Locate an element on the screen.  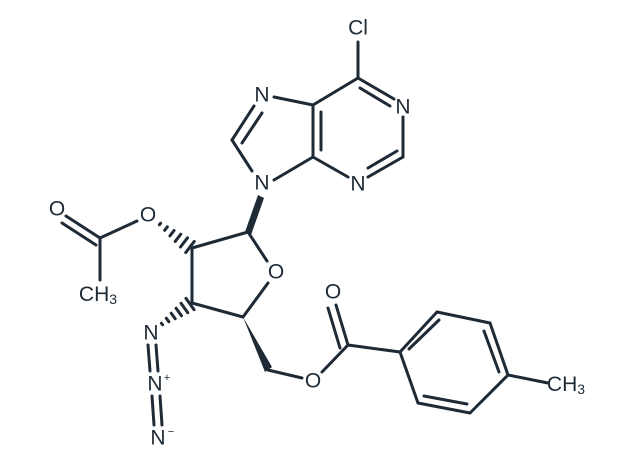
hashed-bonds is located at coordinates (176, 274).